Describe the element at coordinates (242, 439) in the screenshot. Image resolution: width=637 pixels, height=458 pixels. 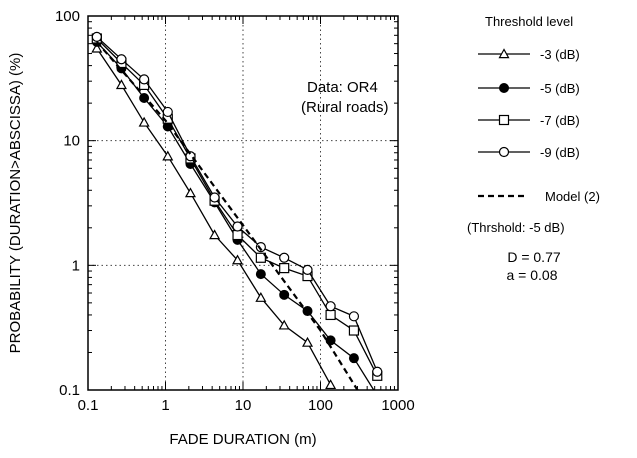
I see `x-axis-title: FADE DURATION (m)` at that location.